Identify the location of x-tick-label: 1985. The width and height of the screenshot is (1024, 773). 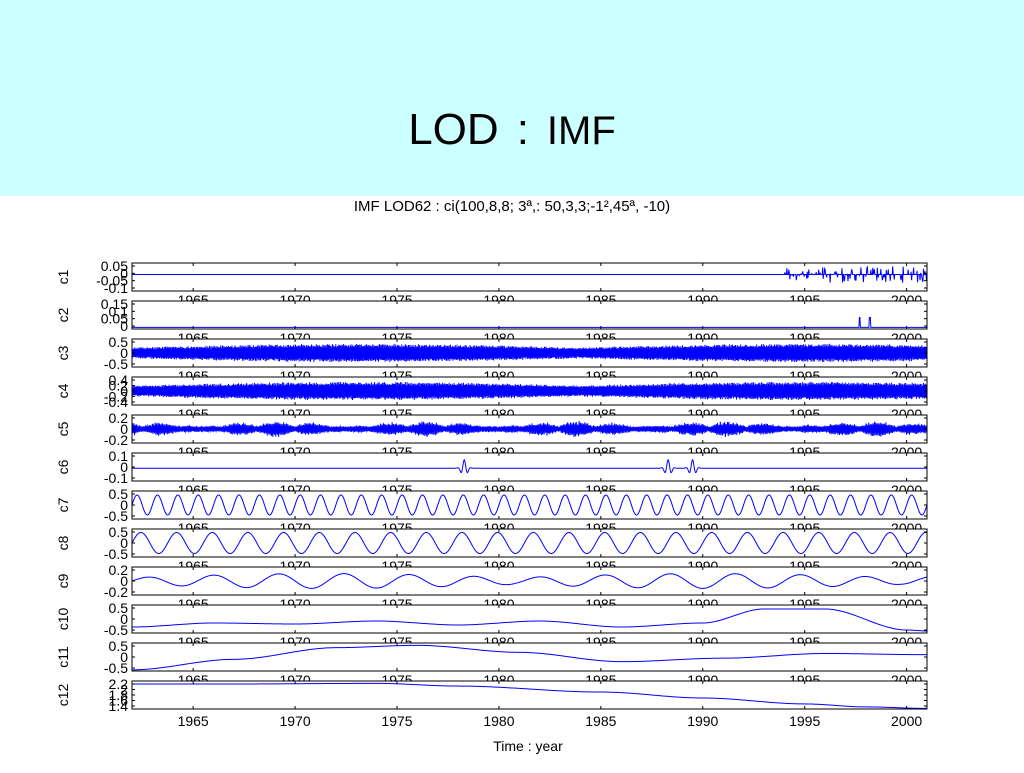
(600, 721).